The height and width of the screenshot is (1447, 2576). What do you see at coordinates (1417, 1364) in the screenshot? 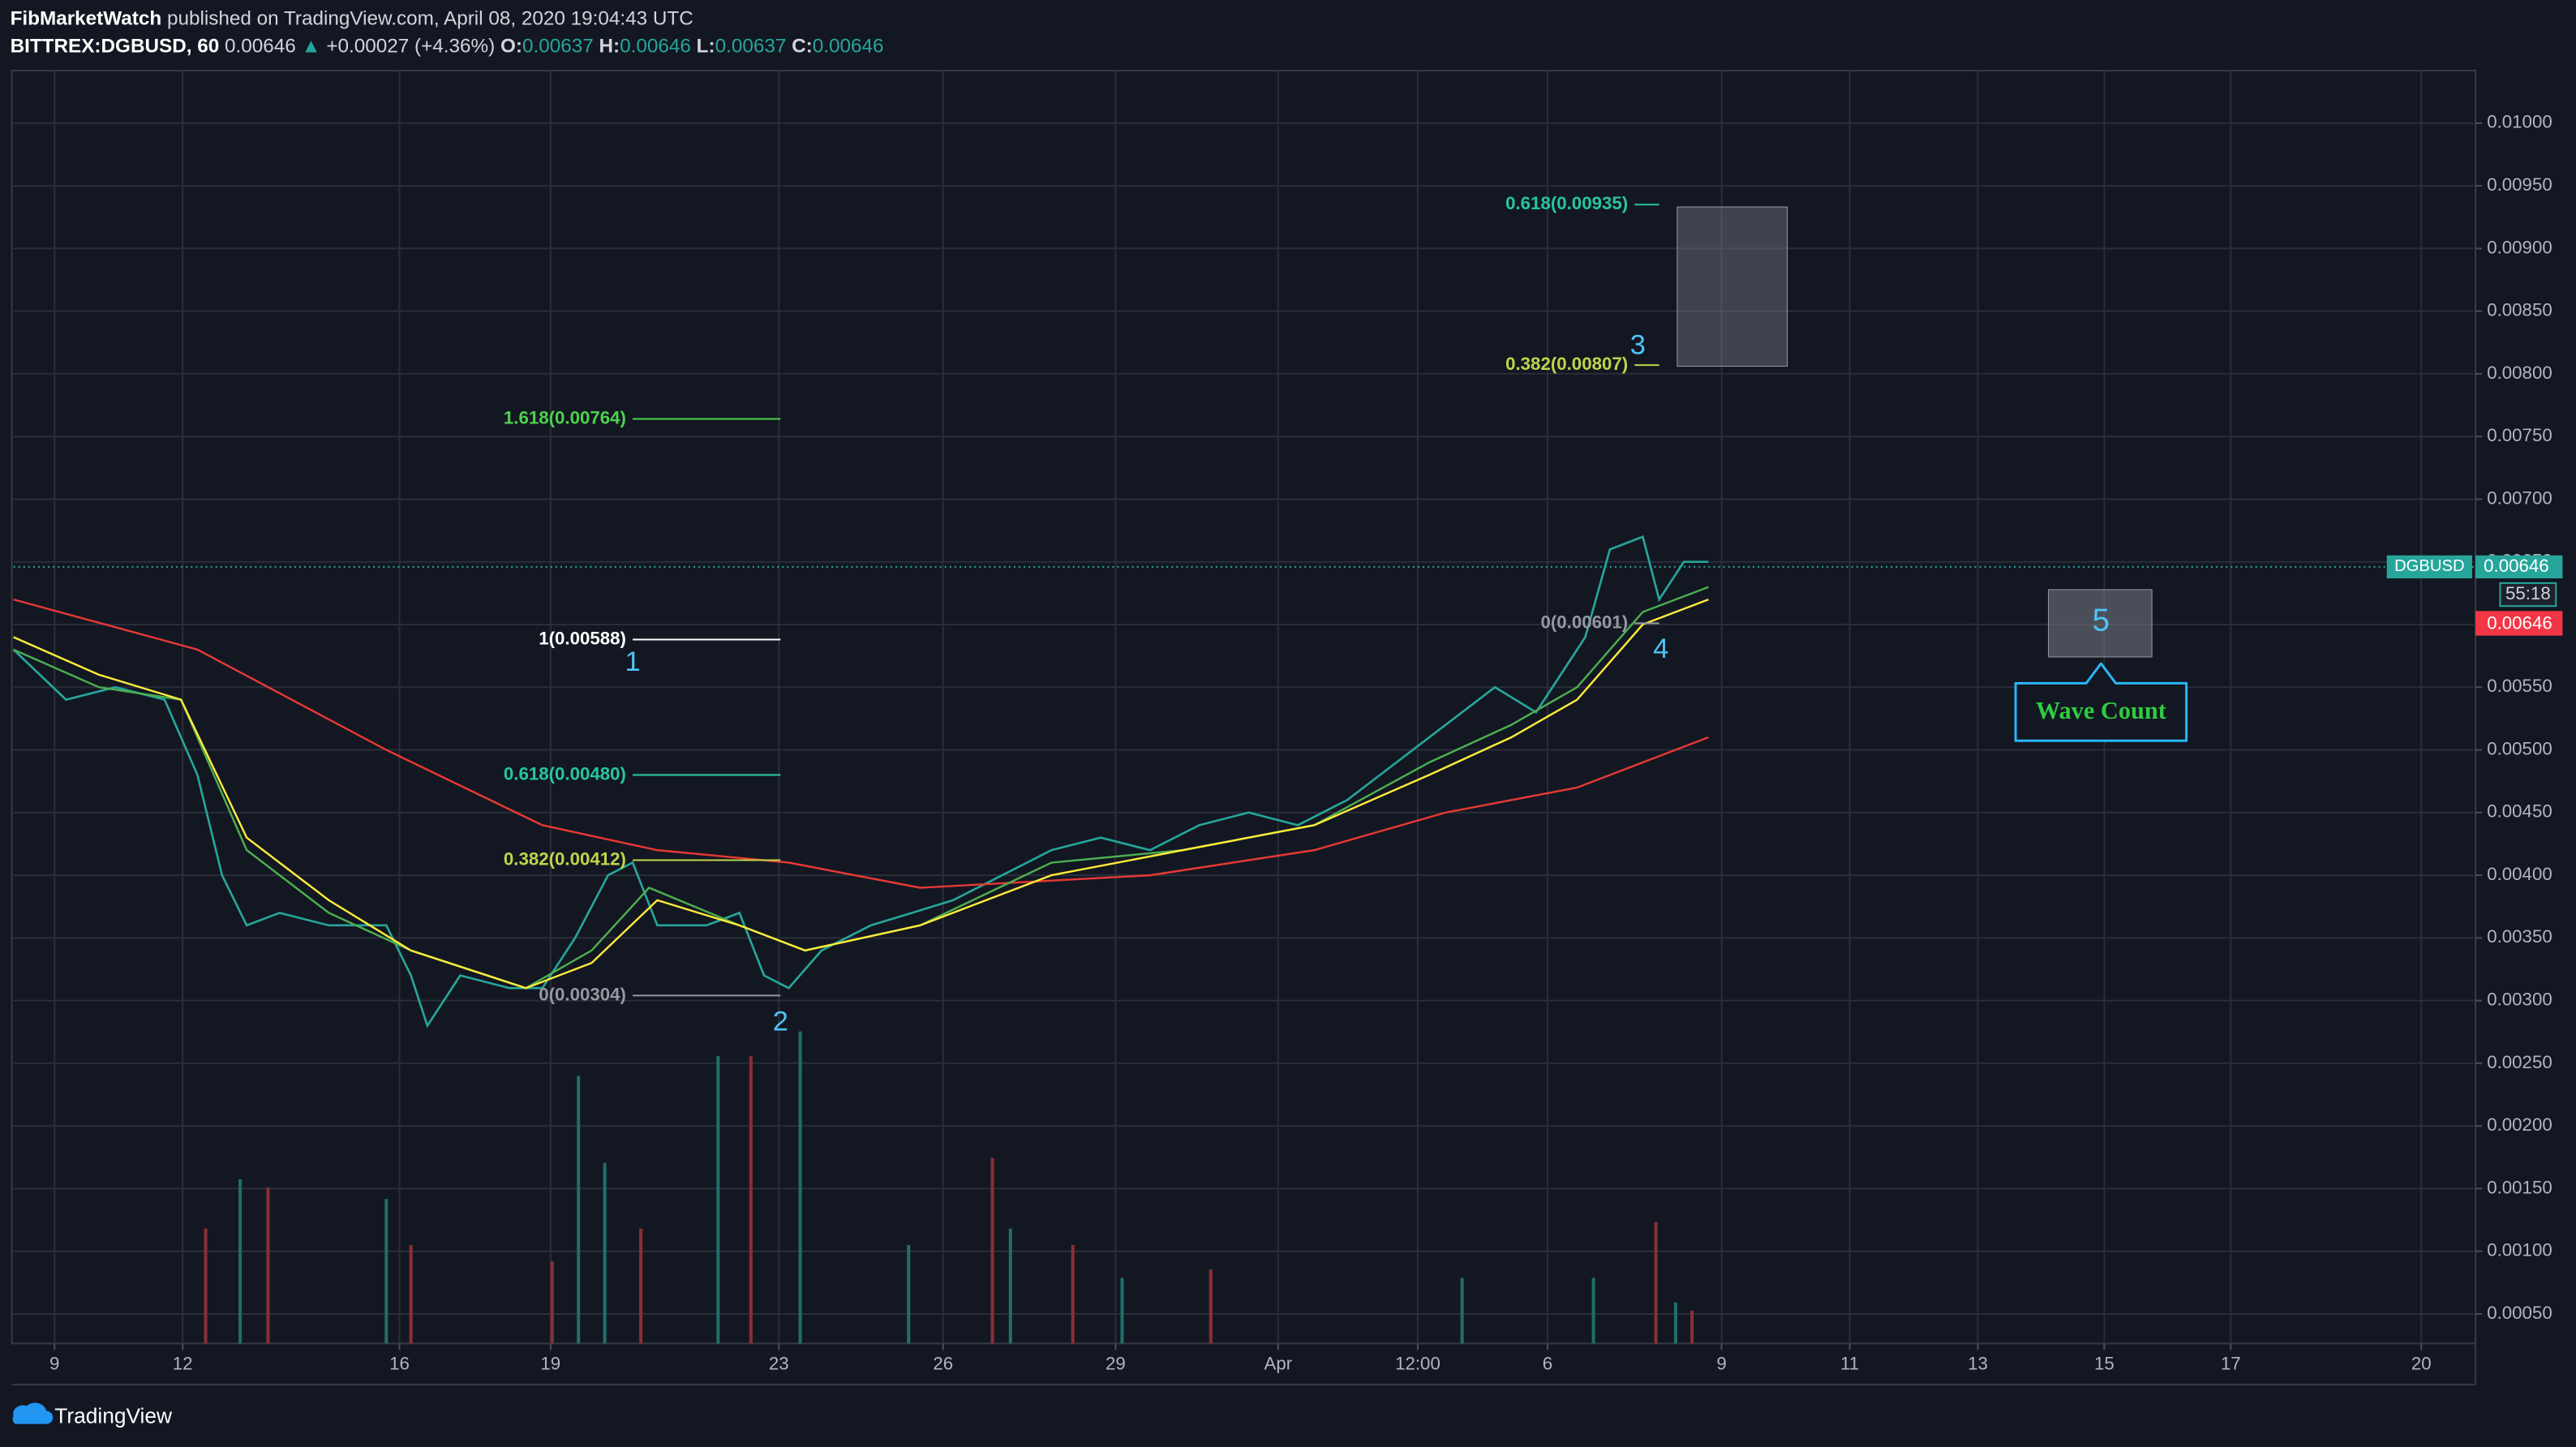
I see `x-tick-label: 12:00` at bounding box center [1417, 1364].